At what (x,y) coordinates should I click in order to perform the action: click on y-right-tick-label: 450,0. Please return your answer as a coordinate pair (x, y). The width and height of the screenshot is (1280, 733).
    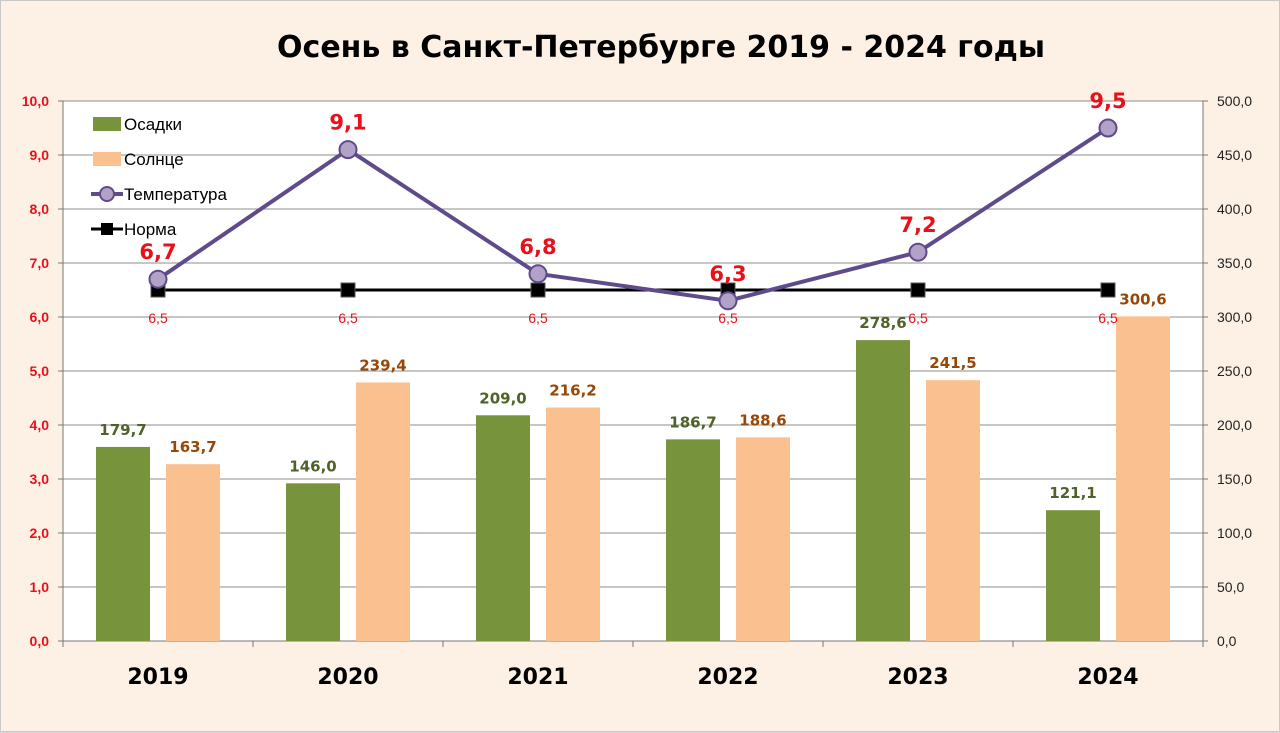
    Looking at the image, I should click on (1234, 155).